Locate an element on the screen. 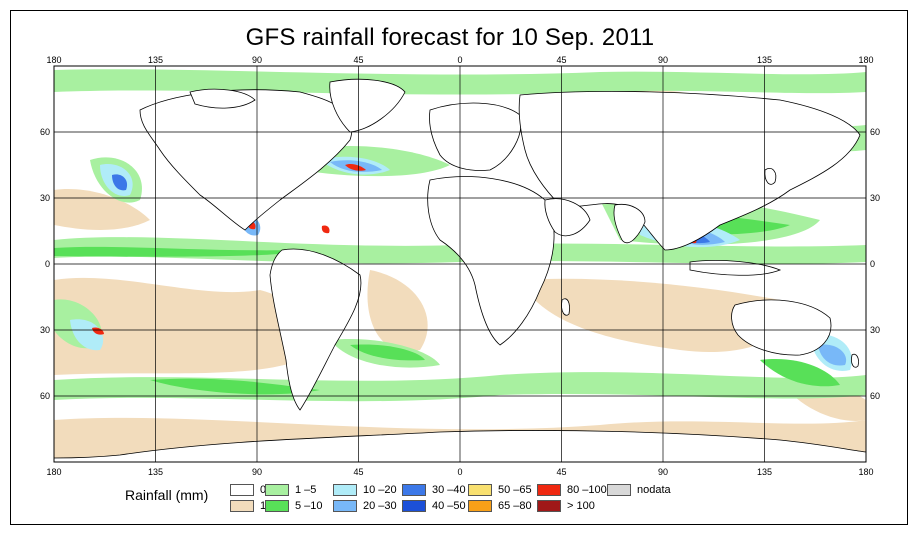 The image size is (920, 539). lon-tick-bottom: 0 is located at coordinates (459, 472).